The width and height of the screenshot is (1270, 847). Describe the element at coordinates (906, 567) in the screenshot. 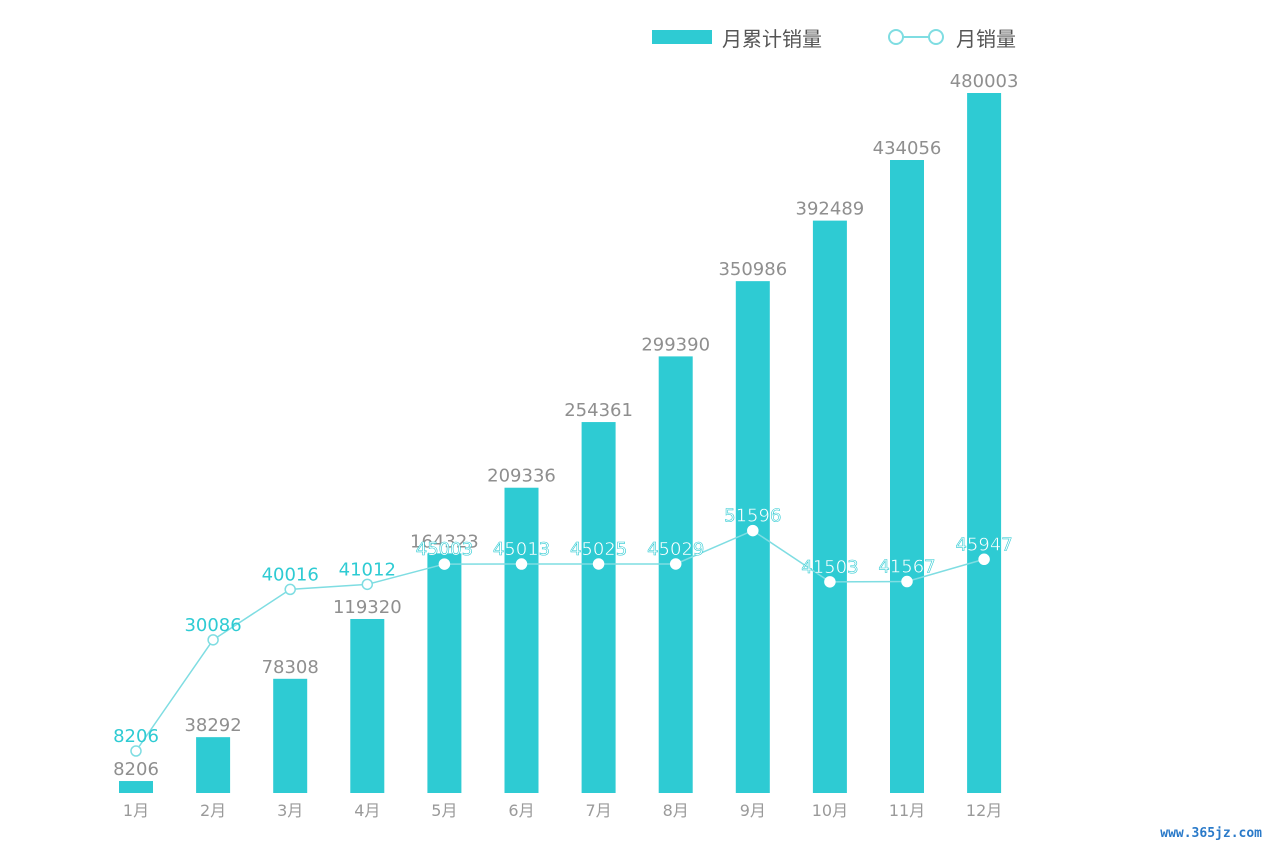

I see `line-label-11: 41567` at that location.